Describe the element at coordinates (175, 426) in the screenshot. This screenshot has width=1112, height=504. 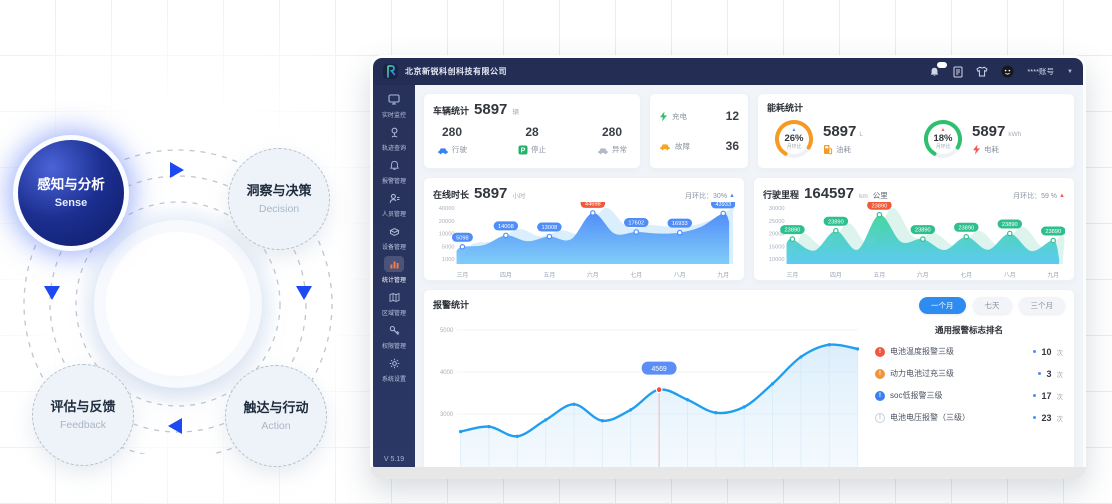
I see `arrow-left-icon` at that location.